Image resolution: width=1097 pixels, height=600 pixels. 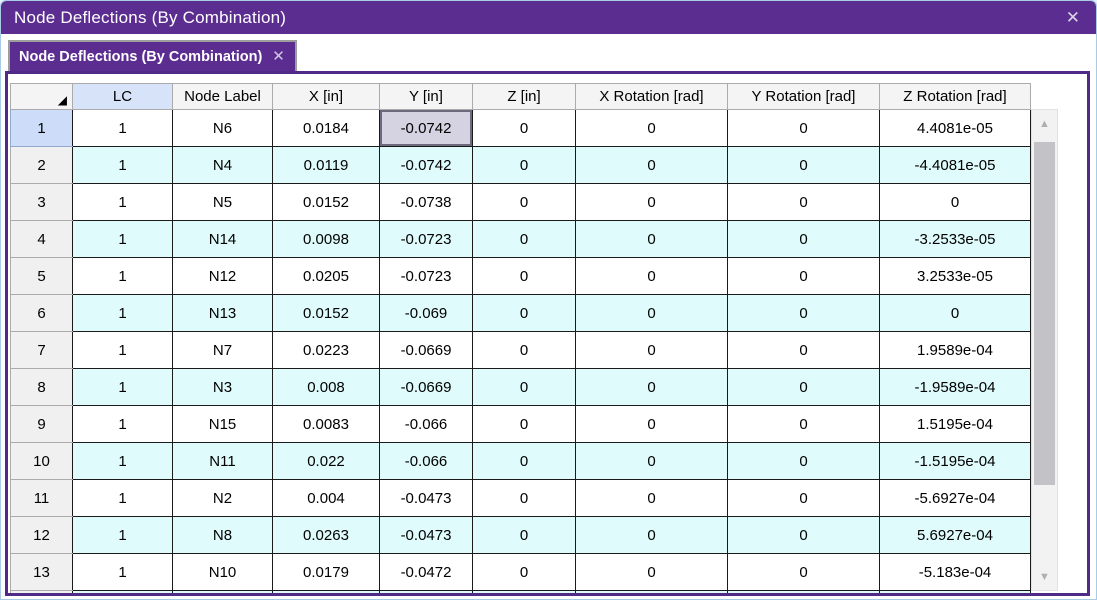 I want to click on tab-node-deflections: Node Deflections (By Combination) ✕, so click(x=152, y=55).